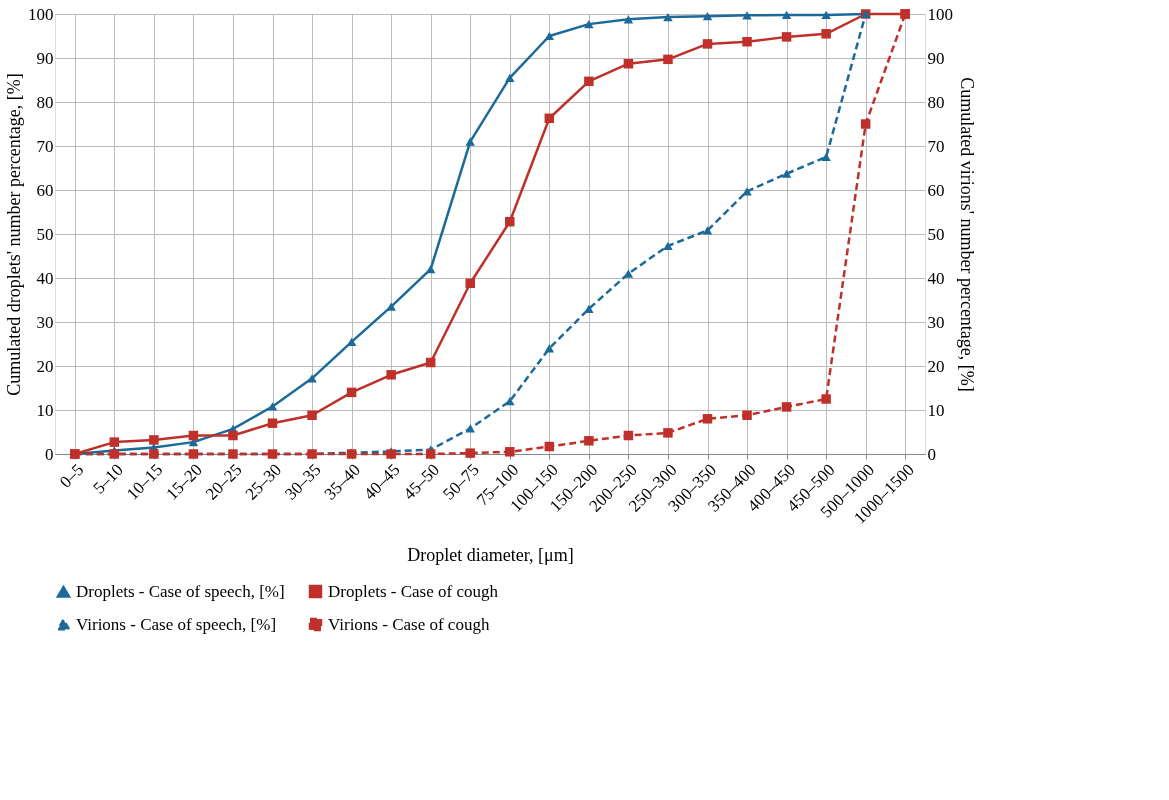 This screenshot has height=800, width=1169. What do you see at coordinates (71, 476) in the screenshot?
I see `x-tick-label: 0–5` at bounding box center [71, 476].